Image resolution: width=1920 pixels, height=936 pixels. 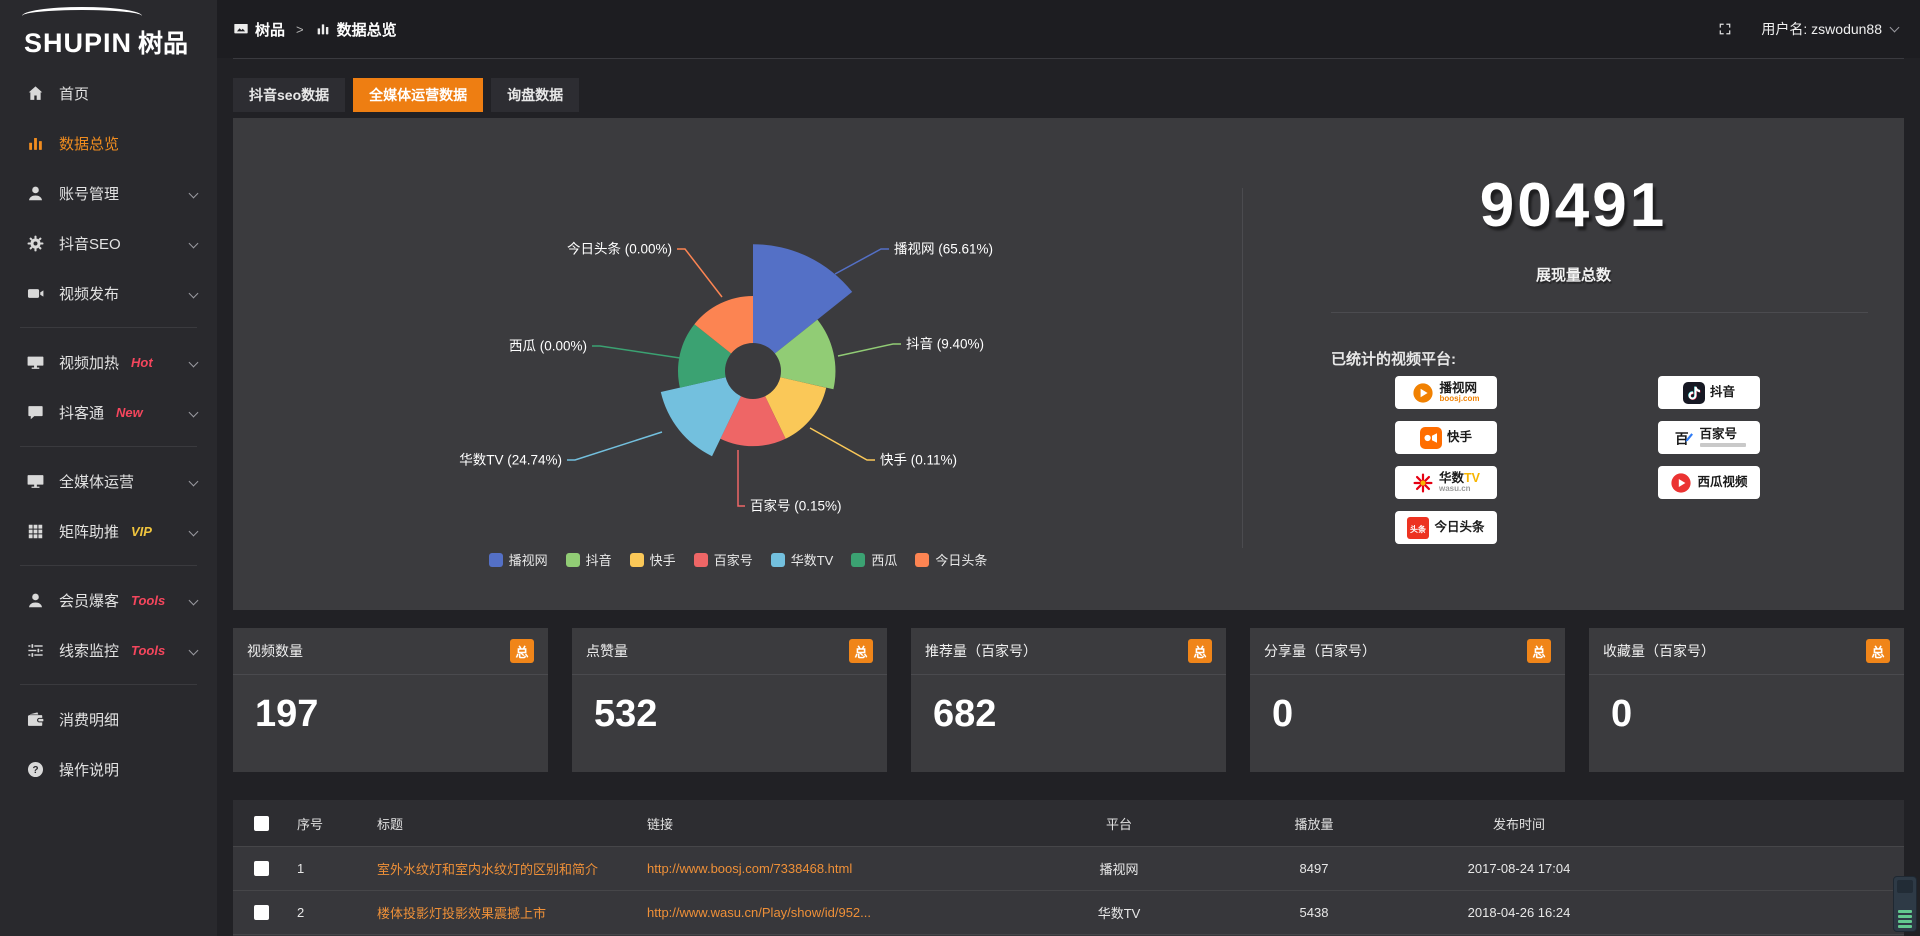 What do you see at coordinates (801, 559) in the screenshot?
I see `legend-item-wasu: 华数TV` at bounding box center [801, 559].